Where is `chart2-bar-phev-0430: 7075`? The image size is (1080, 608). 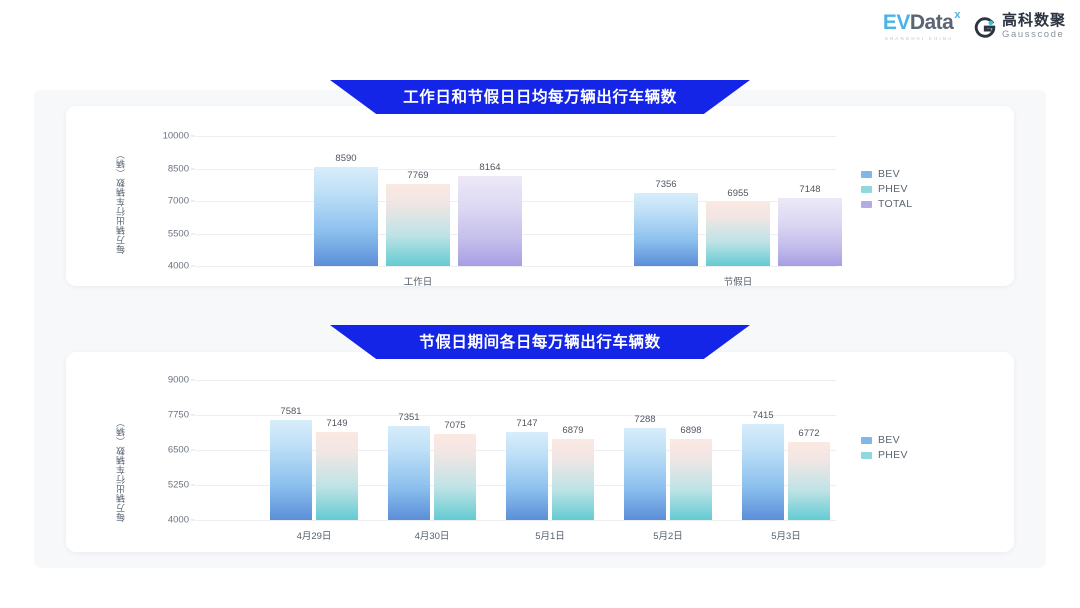 chart2-bar-phev-0430: 7075 is located at coordinates (455, 470).